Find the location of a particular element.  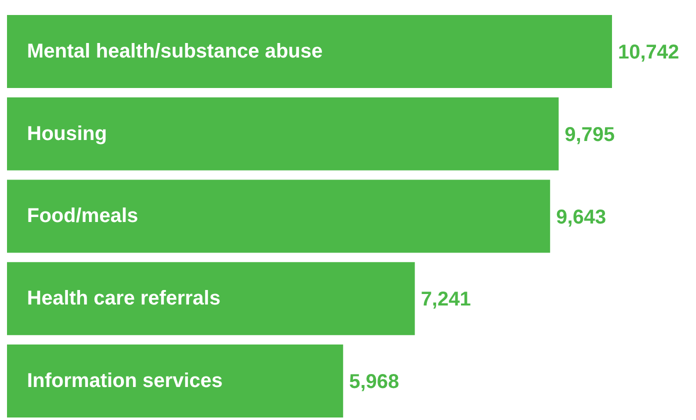

data-label: 9,643 is located at coordinates (581, 217).